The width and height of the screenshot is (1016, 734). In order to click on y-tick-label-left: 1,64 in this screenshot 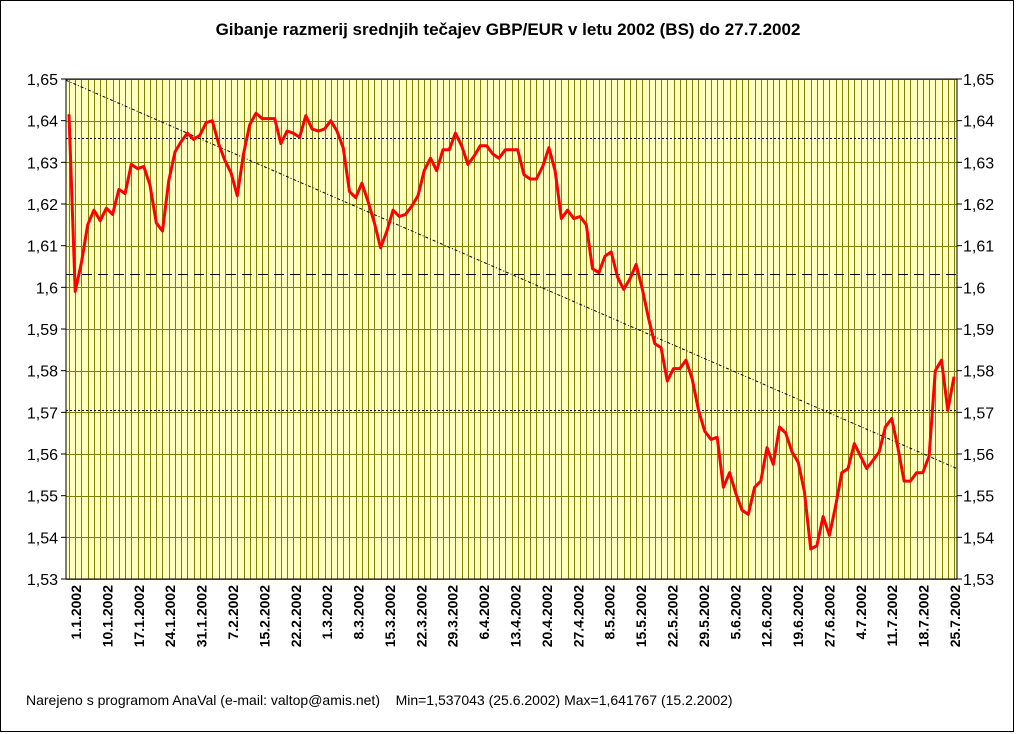, I will do `click(42, 122)`.